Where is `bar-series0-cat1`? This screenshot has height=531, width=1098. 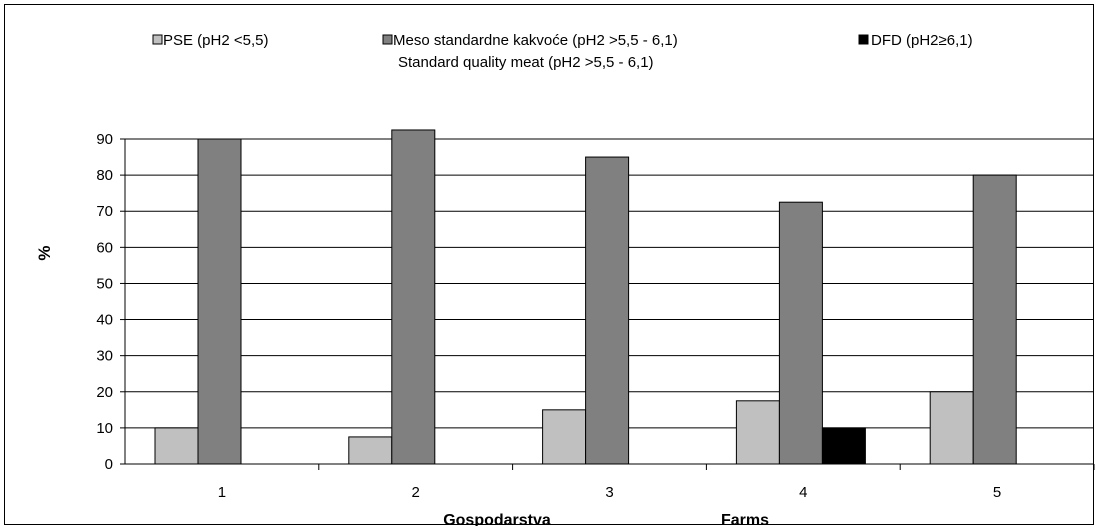
bar-series0-cat1 is located at coordinates (176, 446).